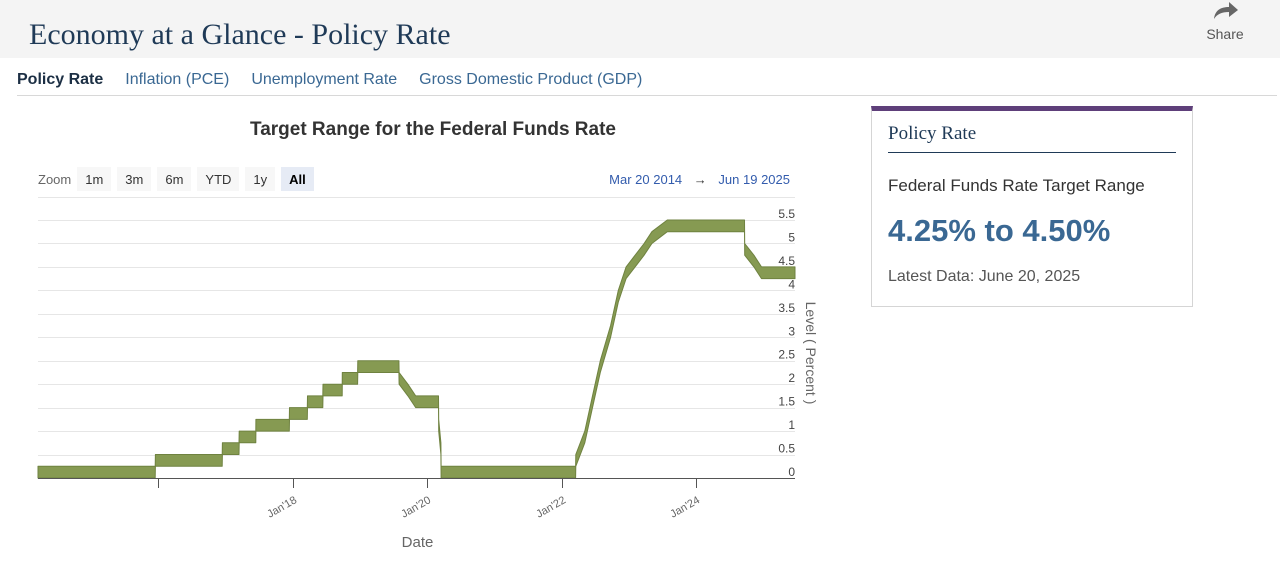 The width and height of the screenshot is (1280, 561). Describe the element at coordinates (791, 284) in the screenshot. I see `y-tick-label: 4` at that location.